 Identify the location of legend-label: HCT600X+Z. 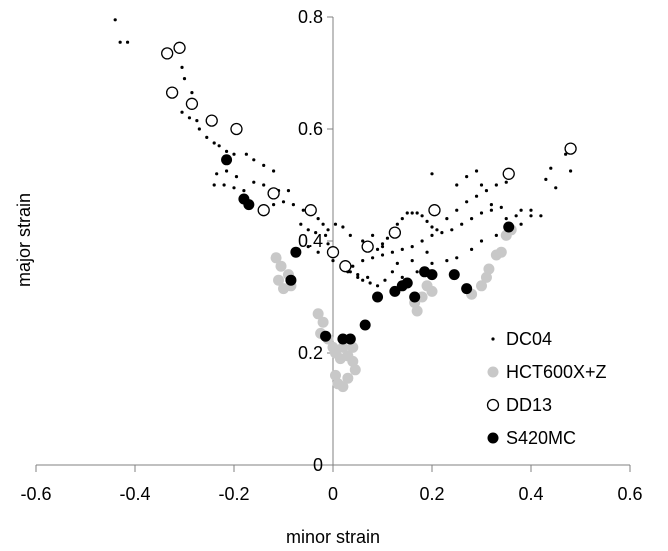
(556, 372).